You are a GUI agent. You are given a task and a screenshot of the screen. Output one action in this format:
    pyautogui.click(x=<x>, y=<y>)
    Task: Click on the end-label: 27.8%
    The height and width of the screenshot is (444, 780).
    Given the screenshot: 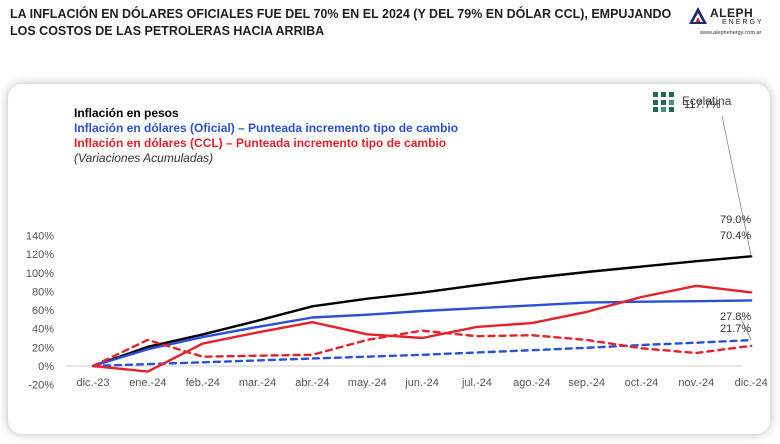 What is the action you would take?
    pyautogui.click(x=735, y=317)
    